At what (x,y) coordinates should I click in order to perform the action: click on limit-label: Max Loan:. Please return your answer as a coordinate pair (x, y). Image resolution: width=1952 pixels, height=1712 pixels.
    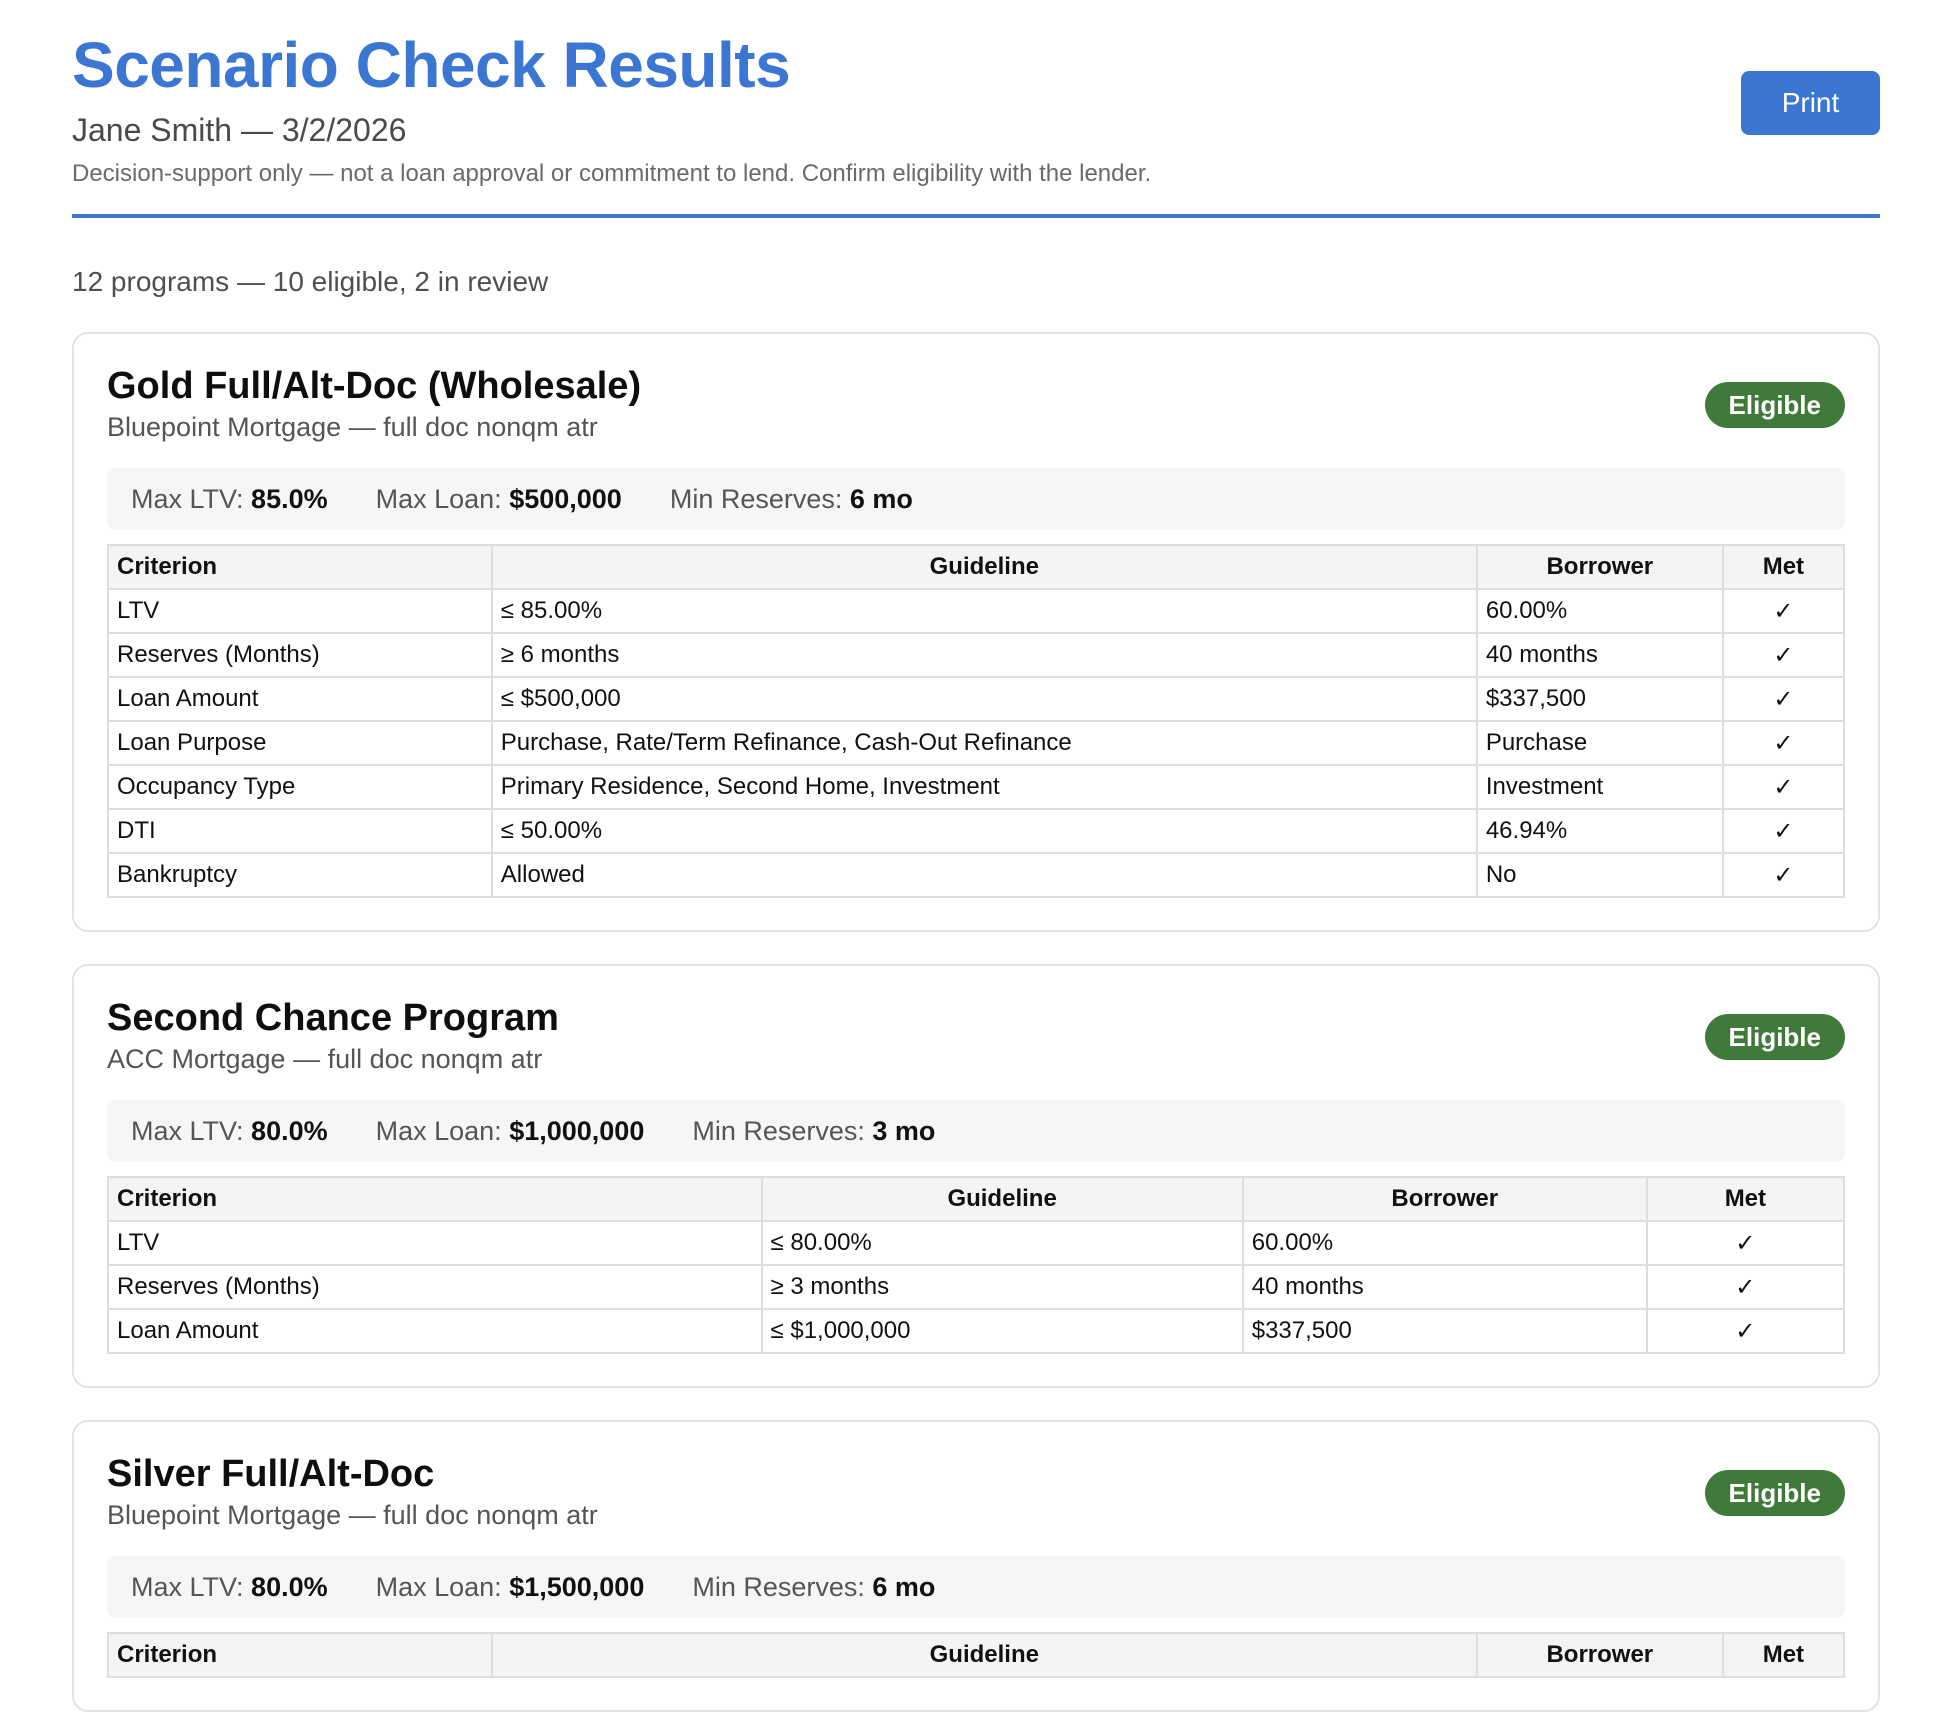
    Looking at the image, I should click on (438, 1130).